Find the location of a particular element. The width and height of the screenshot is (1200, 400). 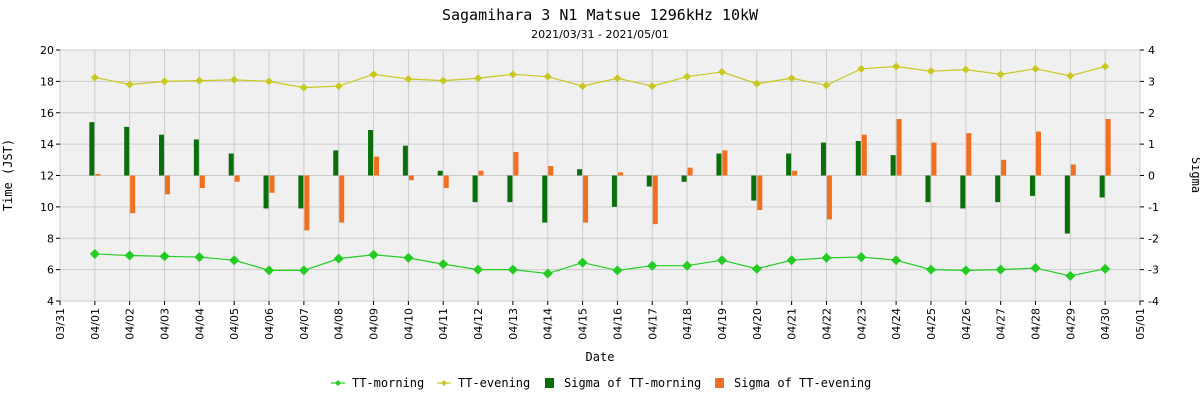

y2-axis-ticks: -4 -3 -2 -1 0 1 2 3 4 is located at coordinates (1149, 176).